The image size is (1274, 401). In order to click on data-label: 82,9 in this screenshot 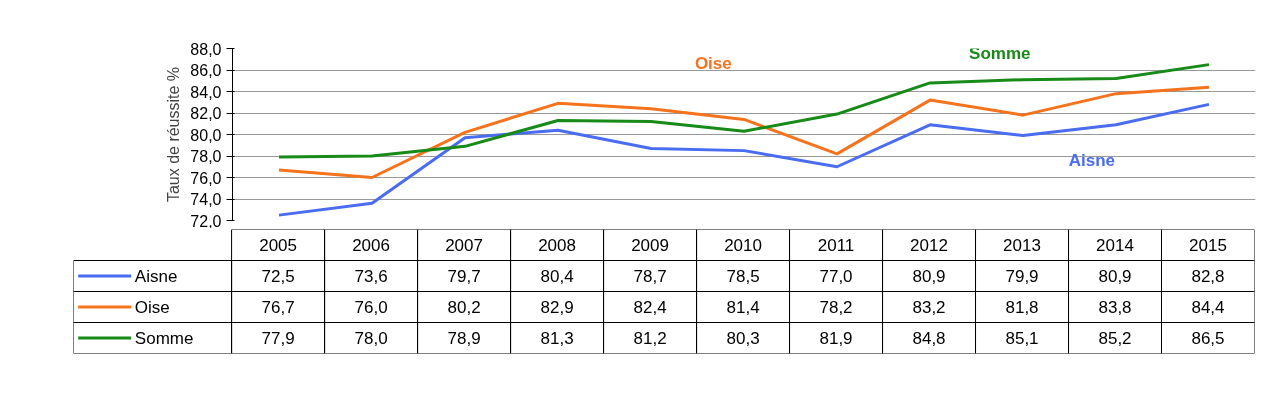, I will do `click(557, 307)`.